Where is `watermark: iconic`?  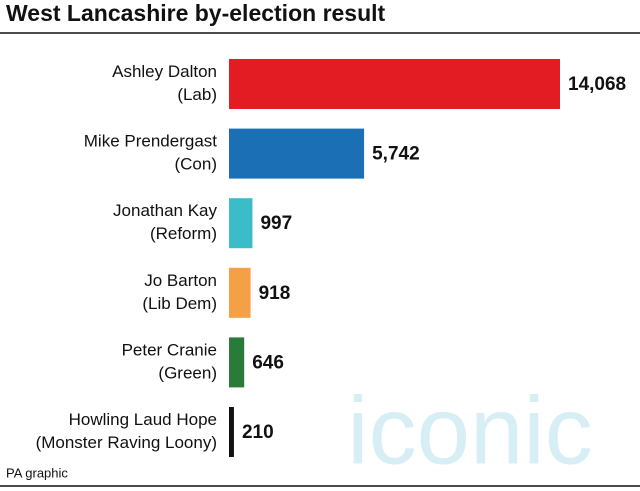
watermark: iconic is located at coordinates (469, 430).